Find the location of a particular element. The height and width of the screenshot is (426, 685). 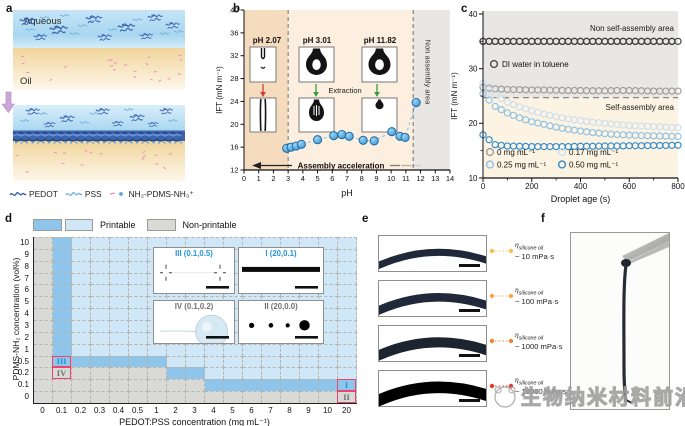

hanging-fiber is located at coordinates (625, 333).